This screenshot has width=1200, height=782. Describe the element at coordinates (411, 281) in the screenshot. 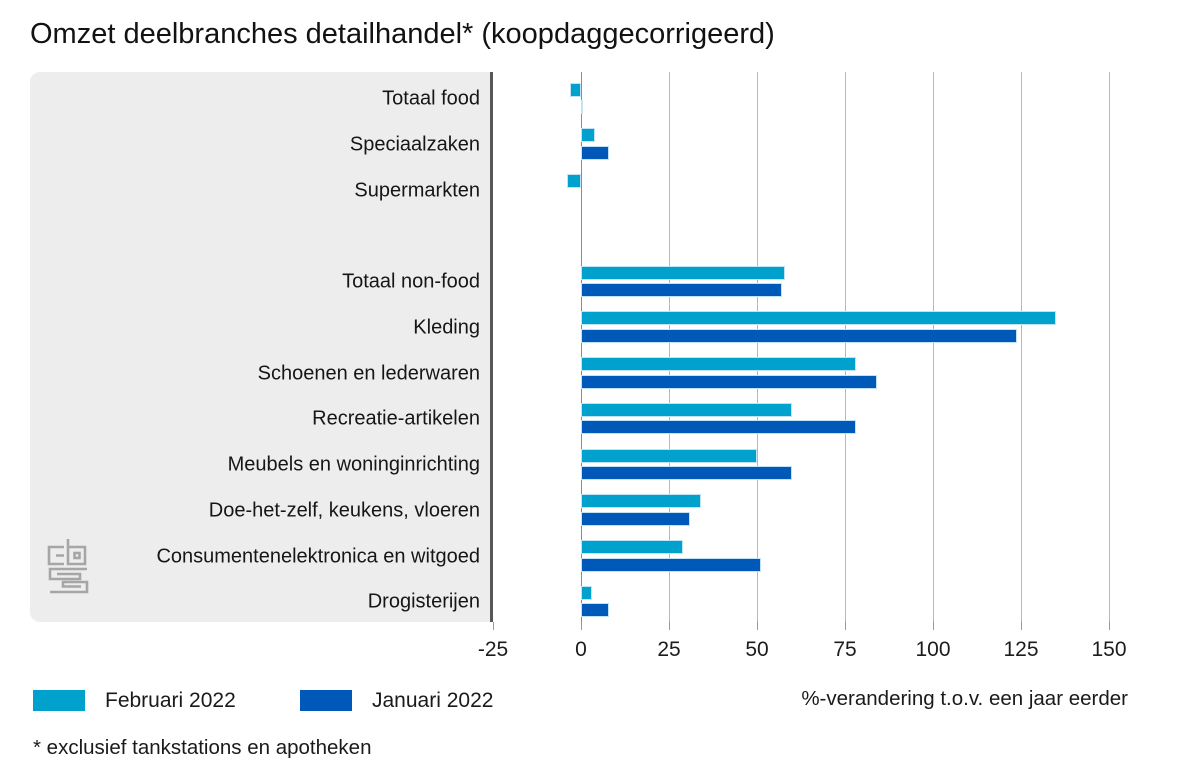

I see `category-label: Totaal non-food` at that location.